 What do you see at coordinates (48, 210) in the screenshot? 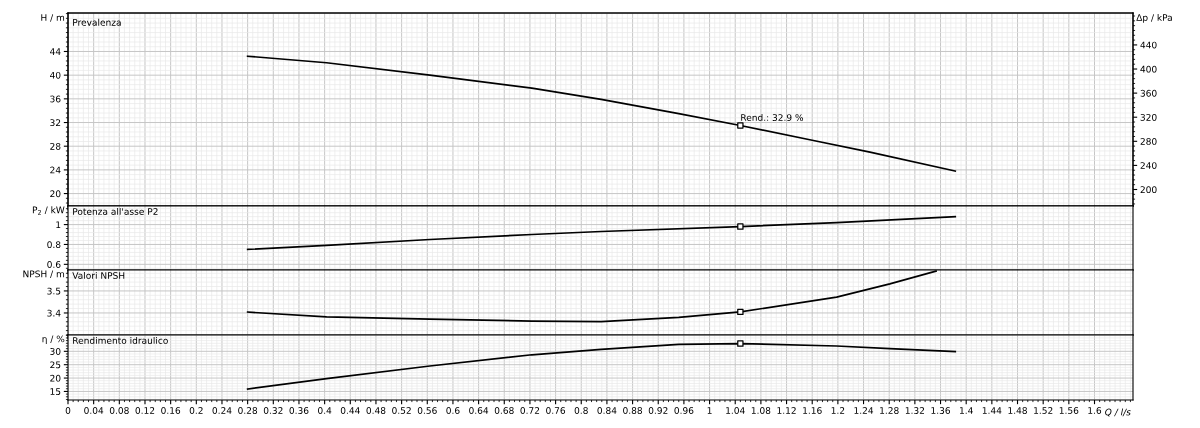
I see `y-axis-title: P$_{2}$ / kW` at bounding box center [48, 210].